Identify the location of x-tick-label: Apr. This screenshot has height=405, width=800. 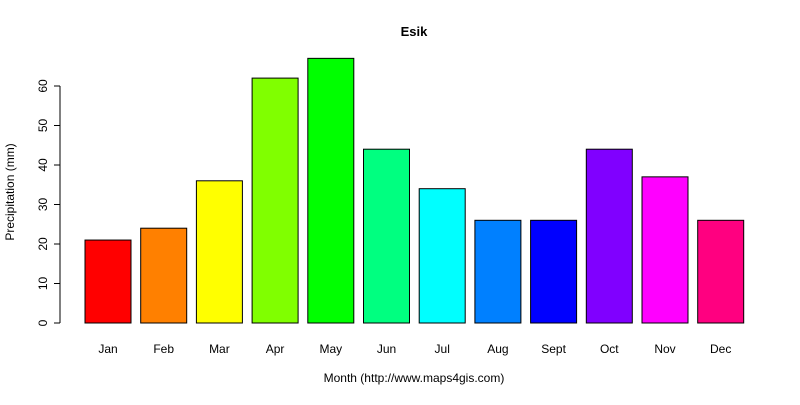
(275, 349).